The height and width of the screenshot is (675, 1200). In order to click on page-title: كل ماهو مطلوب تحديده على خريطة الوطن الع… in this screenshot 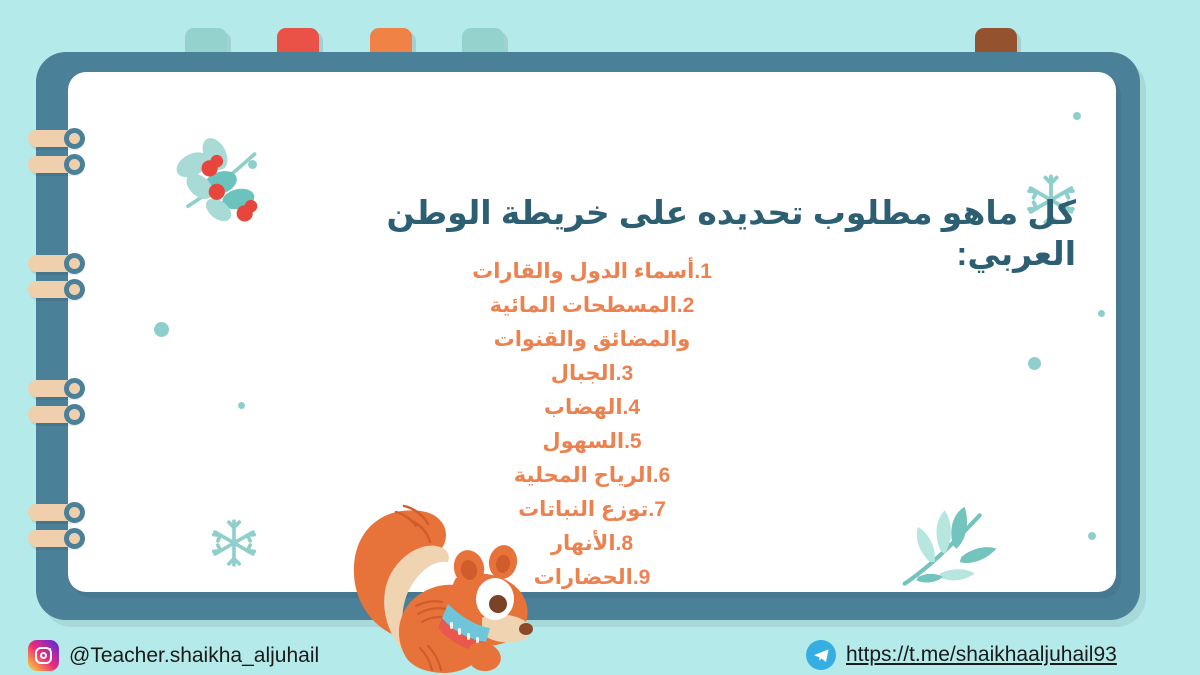, I will do `click(731, 233)`.